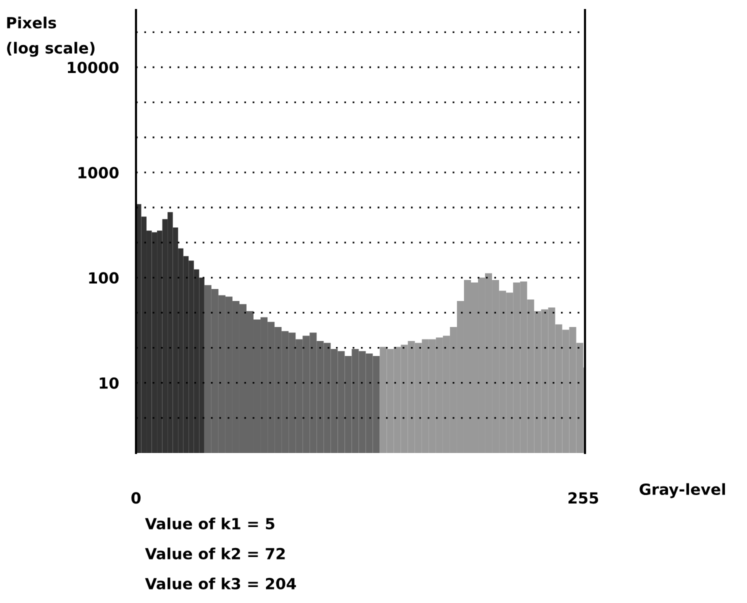 The width and height of the screenshot is (747, 603). I want to click on text: Value of k2 = 72, so click(215, 554).